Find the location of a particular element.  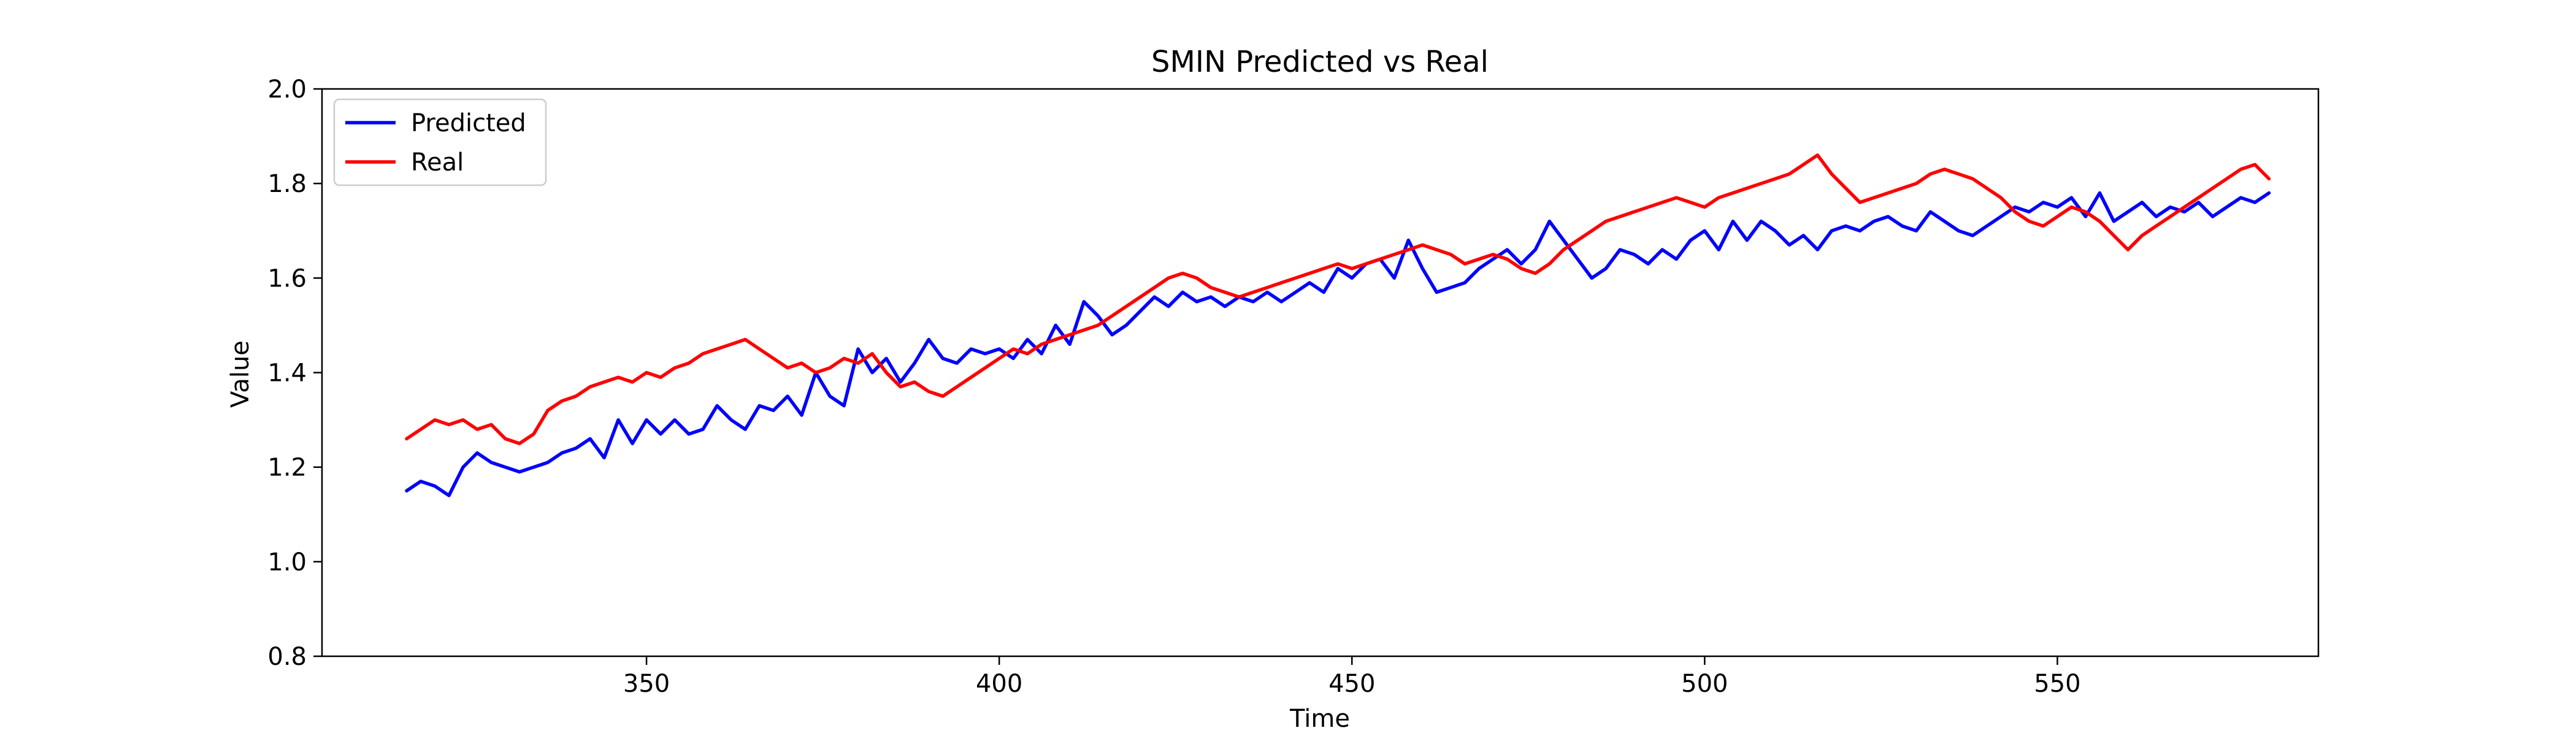

y-tick-label: 1.6 is located at coordinates (287, 278).